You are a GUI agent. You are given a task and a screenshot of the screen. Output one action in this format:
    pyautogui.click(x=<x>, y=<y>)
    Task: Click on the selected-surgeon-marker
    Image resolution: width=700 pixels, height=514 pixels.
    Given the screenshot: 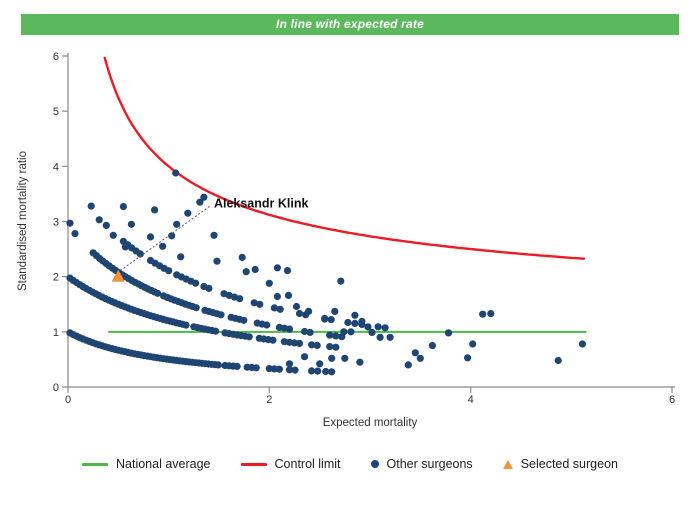 What is the action you would take?
    pyautogui.click(x=118, y=275)
    